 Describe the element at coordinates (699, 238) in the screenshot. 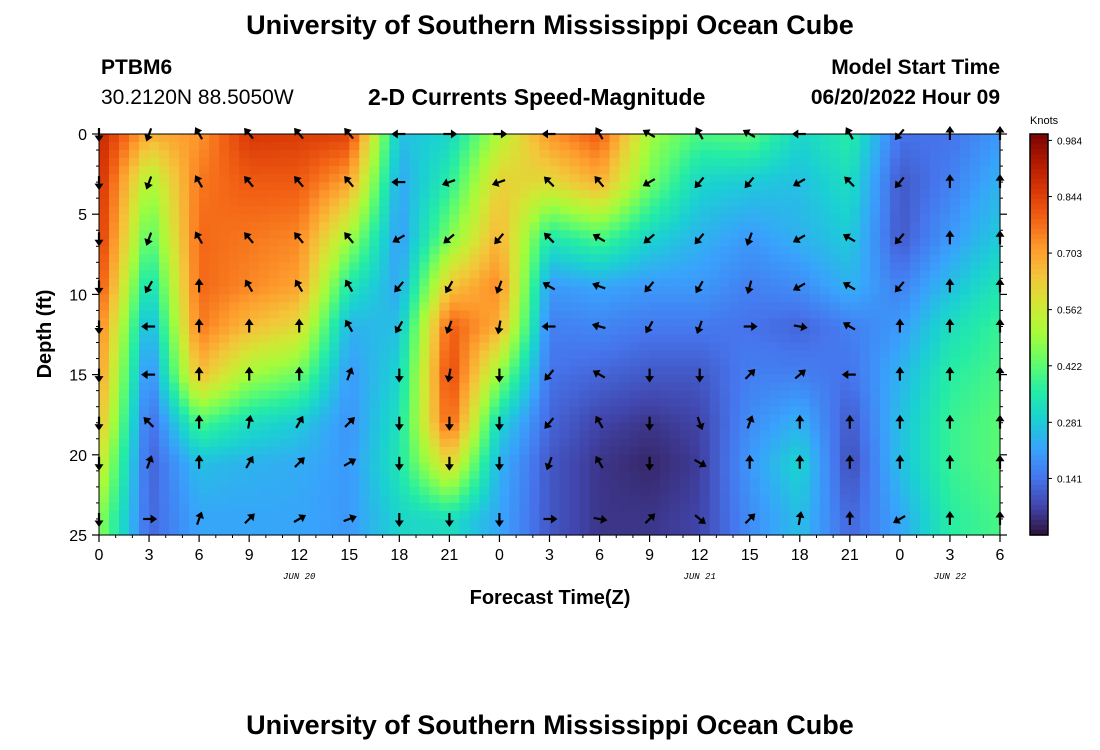

I see `current-arrow` at that location.